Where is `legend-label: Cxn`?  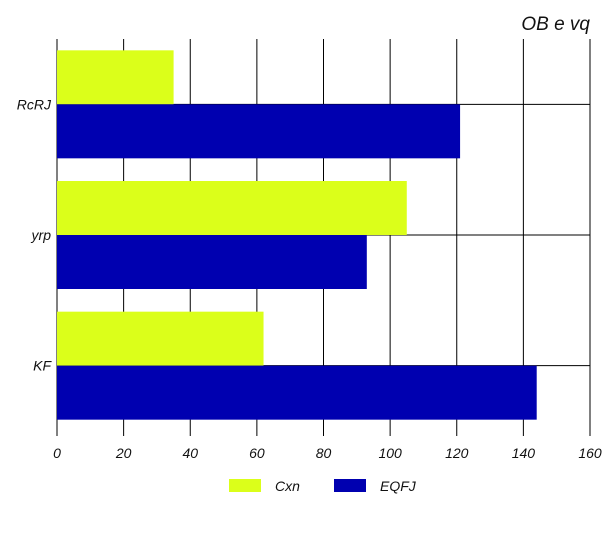 legend-label: Cxn is located at coordinates (287, 486).